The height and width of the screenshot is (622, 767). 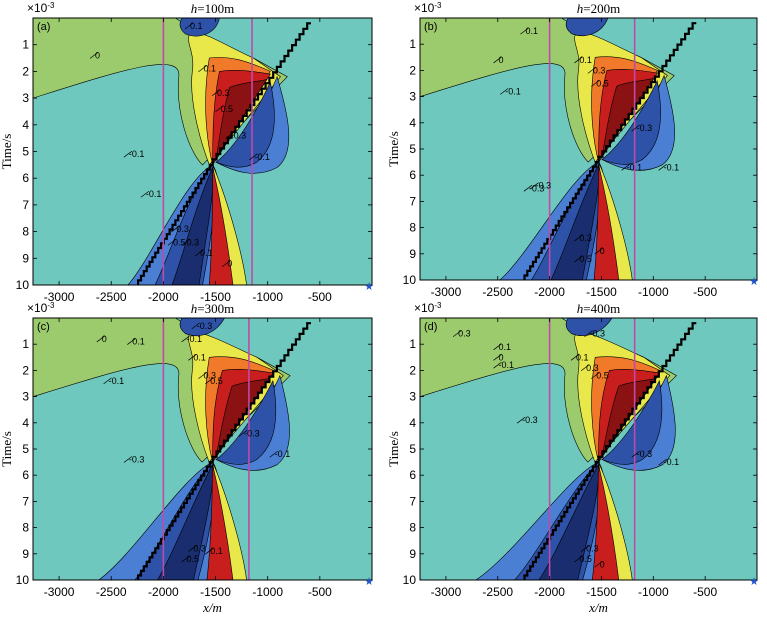 What do you see at coordinates (221, 226) in the screenshot?
I see `contour-lpos2` at bounding box center [221, 226].